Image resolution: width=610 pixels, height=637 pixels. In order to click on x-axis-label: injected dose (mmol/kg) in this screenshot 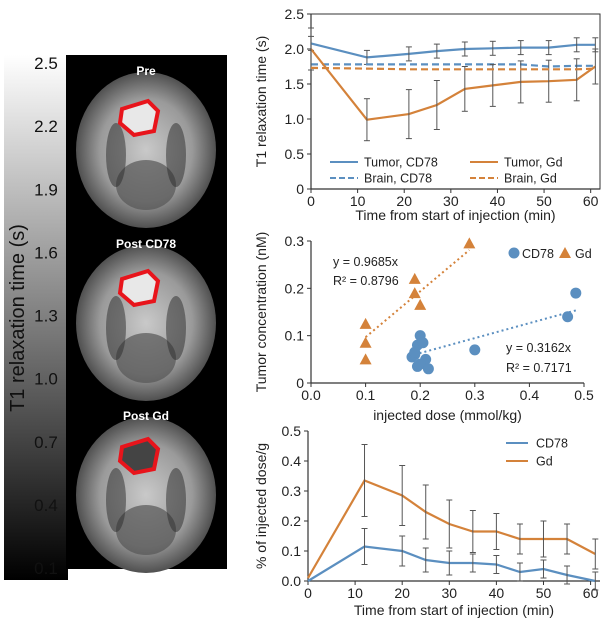, I will do `click(447, 415)`.